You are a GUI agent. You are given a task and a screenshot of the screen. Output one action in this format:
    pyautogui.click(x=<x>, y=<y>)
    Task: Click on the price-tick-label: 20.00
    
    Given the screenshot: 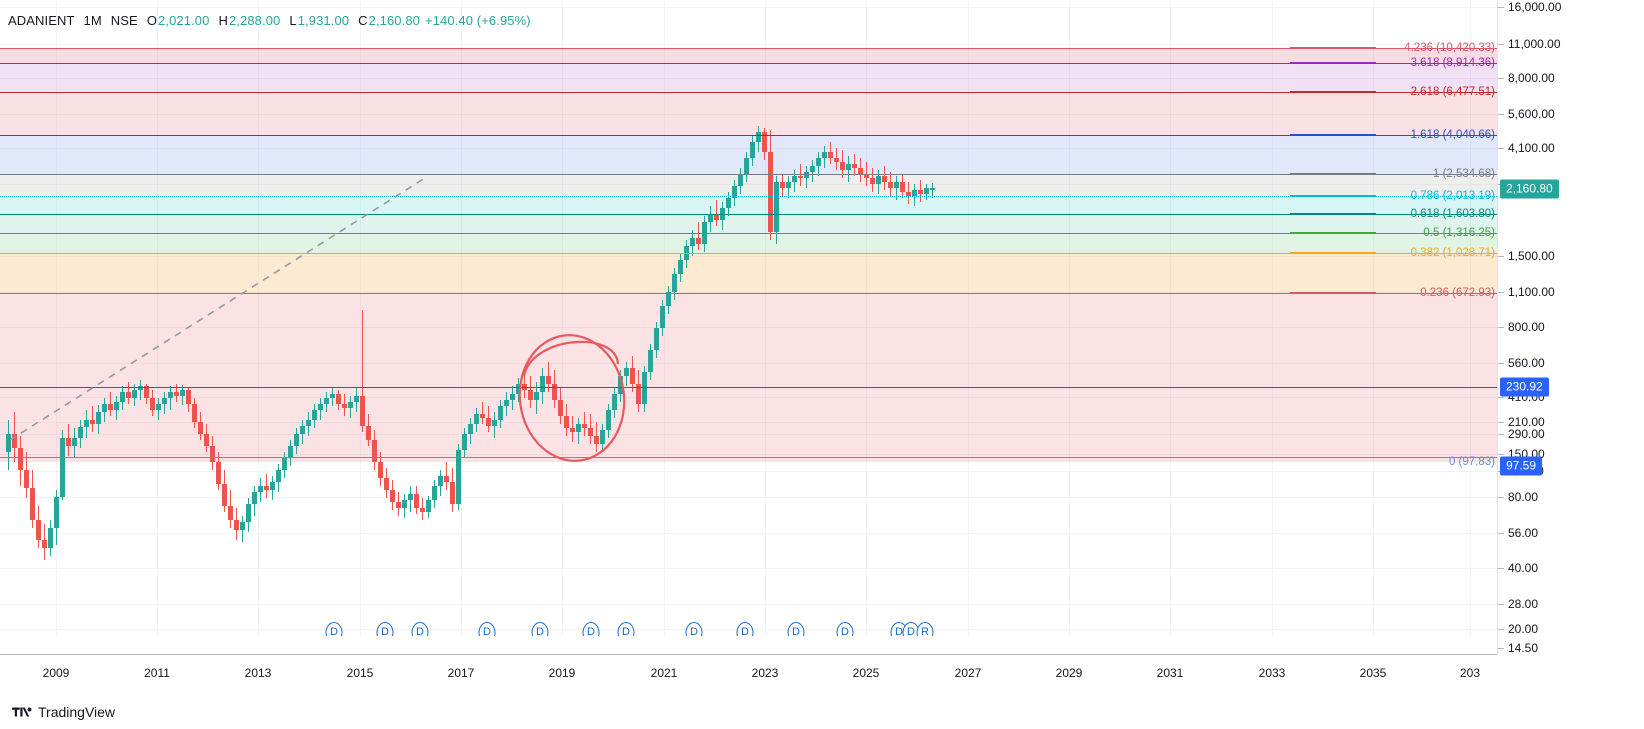 What is the action you would take?
    pyautogui.click(x=1523, y=629)
    